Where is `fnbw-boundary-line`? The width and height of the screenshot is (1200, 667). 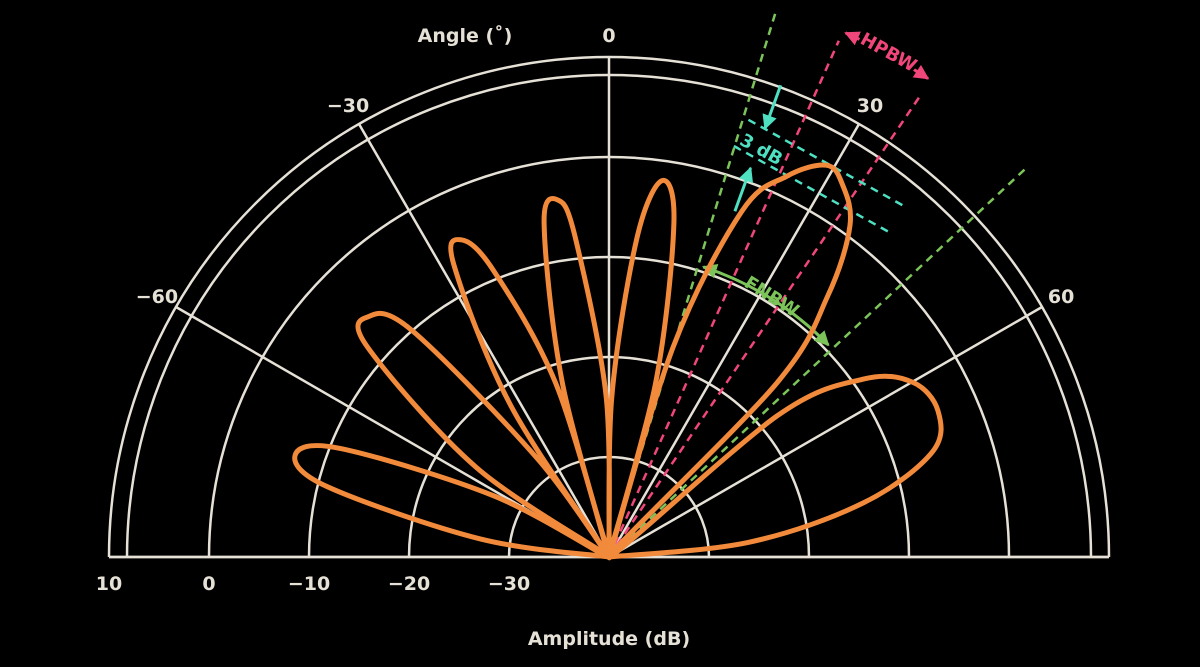 fnbw-boundary-line is located at coordinates (692, 284).